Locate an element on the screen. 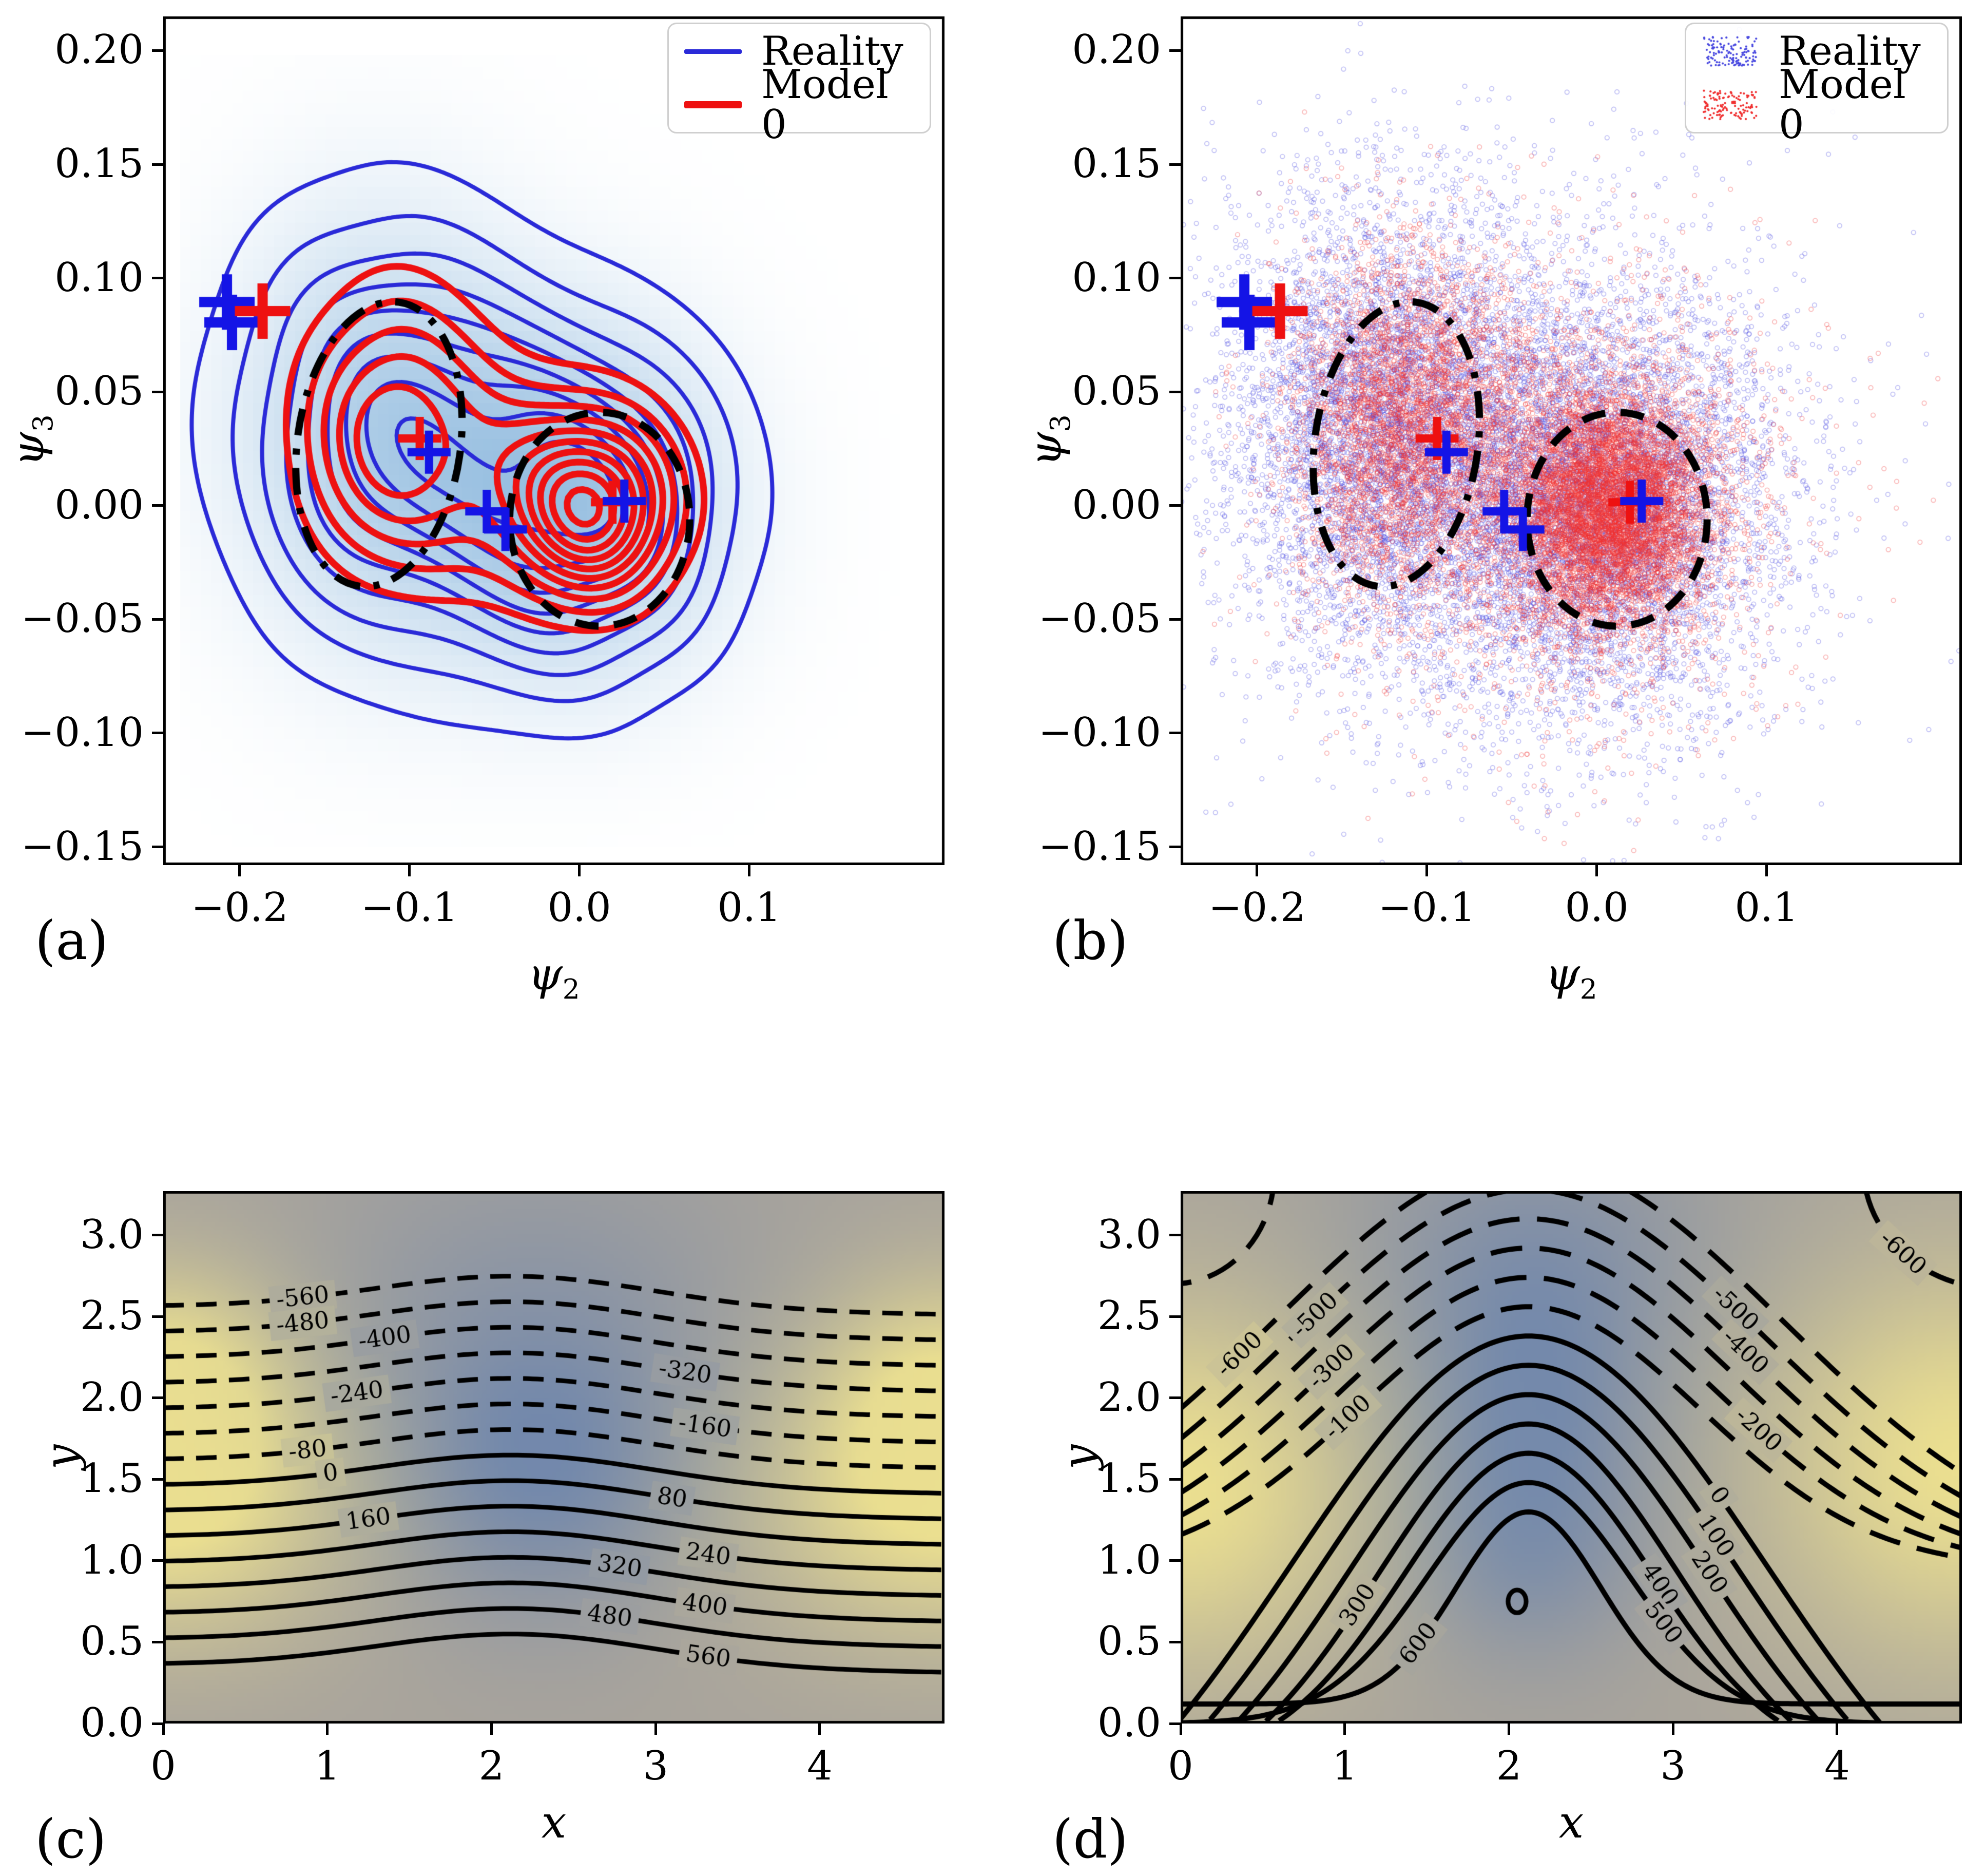 This screenshot has width=1966, height=1876. panel-b-ytick-label: 0.15 is located at coordinates (1116, 164).